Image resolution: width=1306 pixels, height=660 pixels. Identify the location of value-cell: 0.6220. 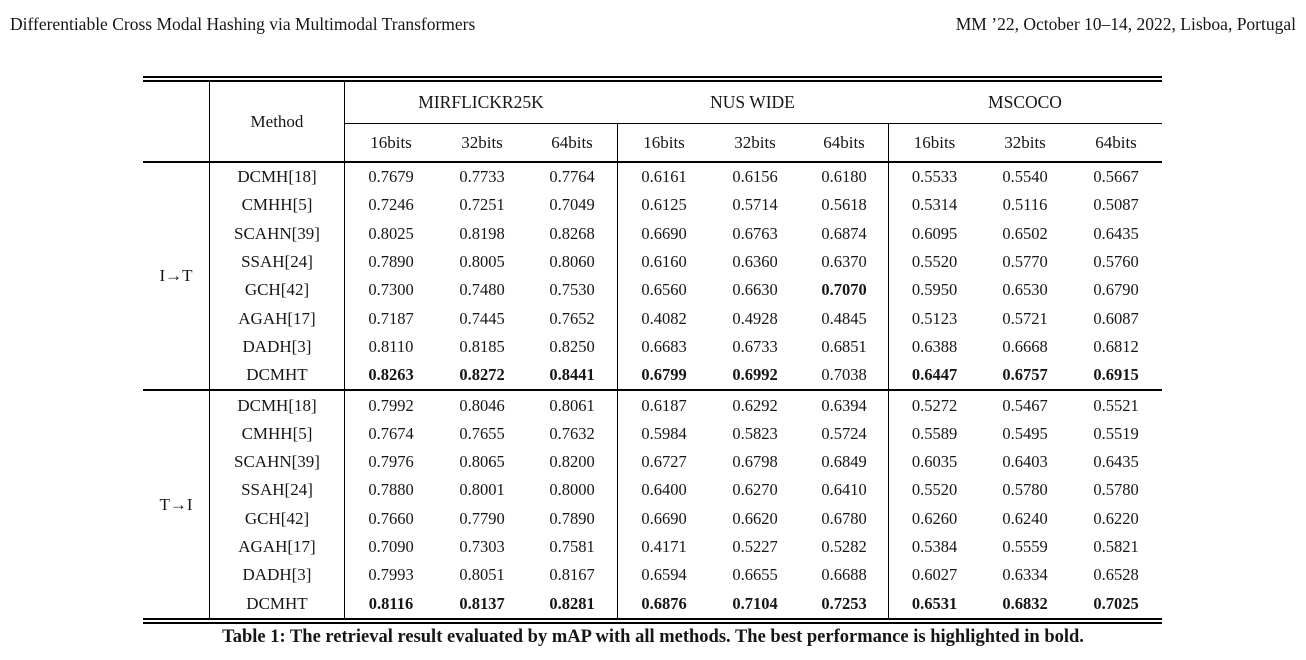
(1116, 518).